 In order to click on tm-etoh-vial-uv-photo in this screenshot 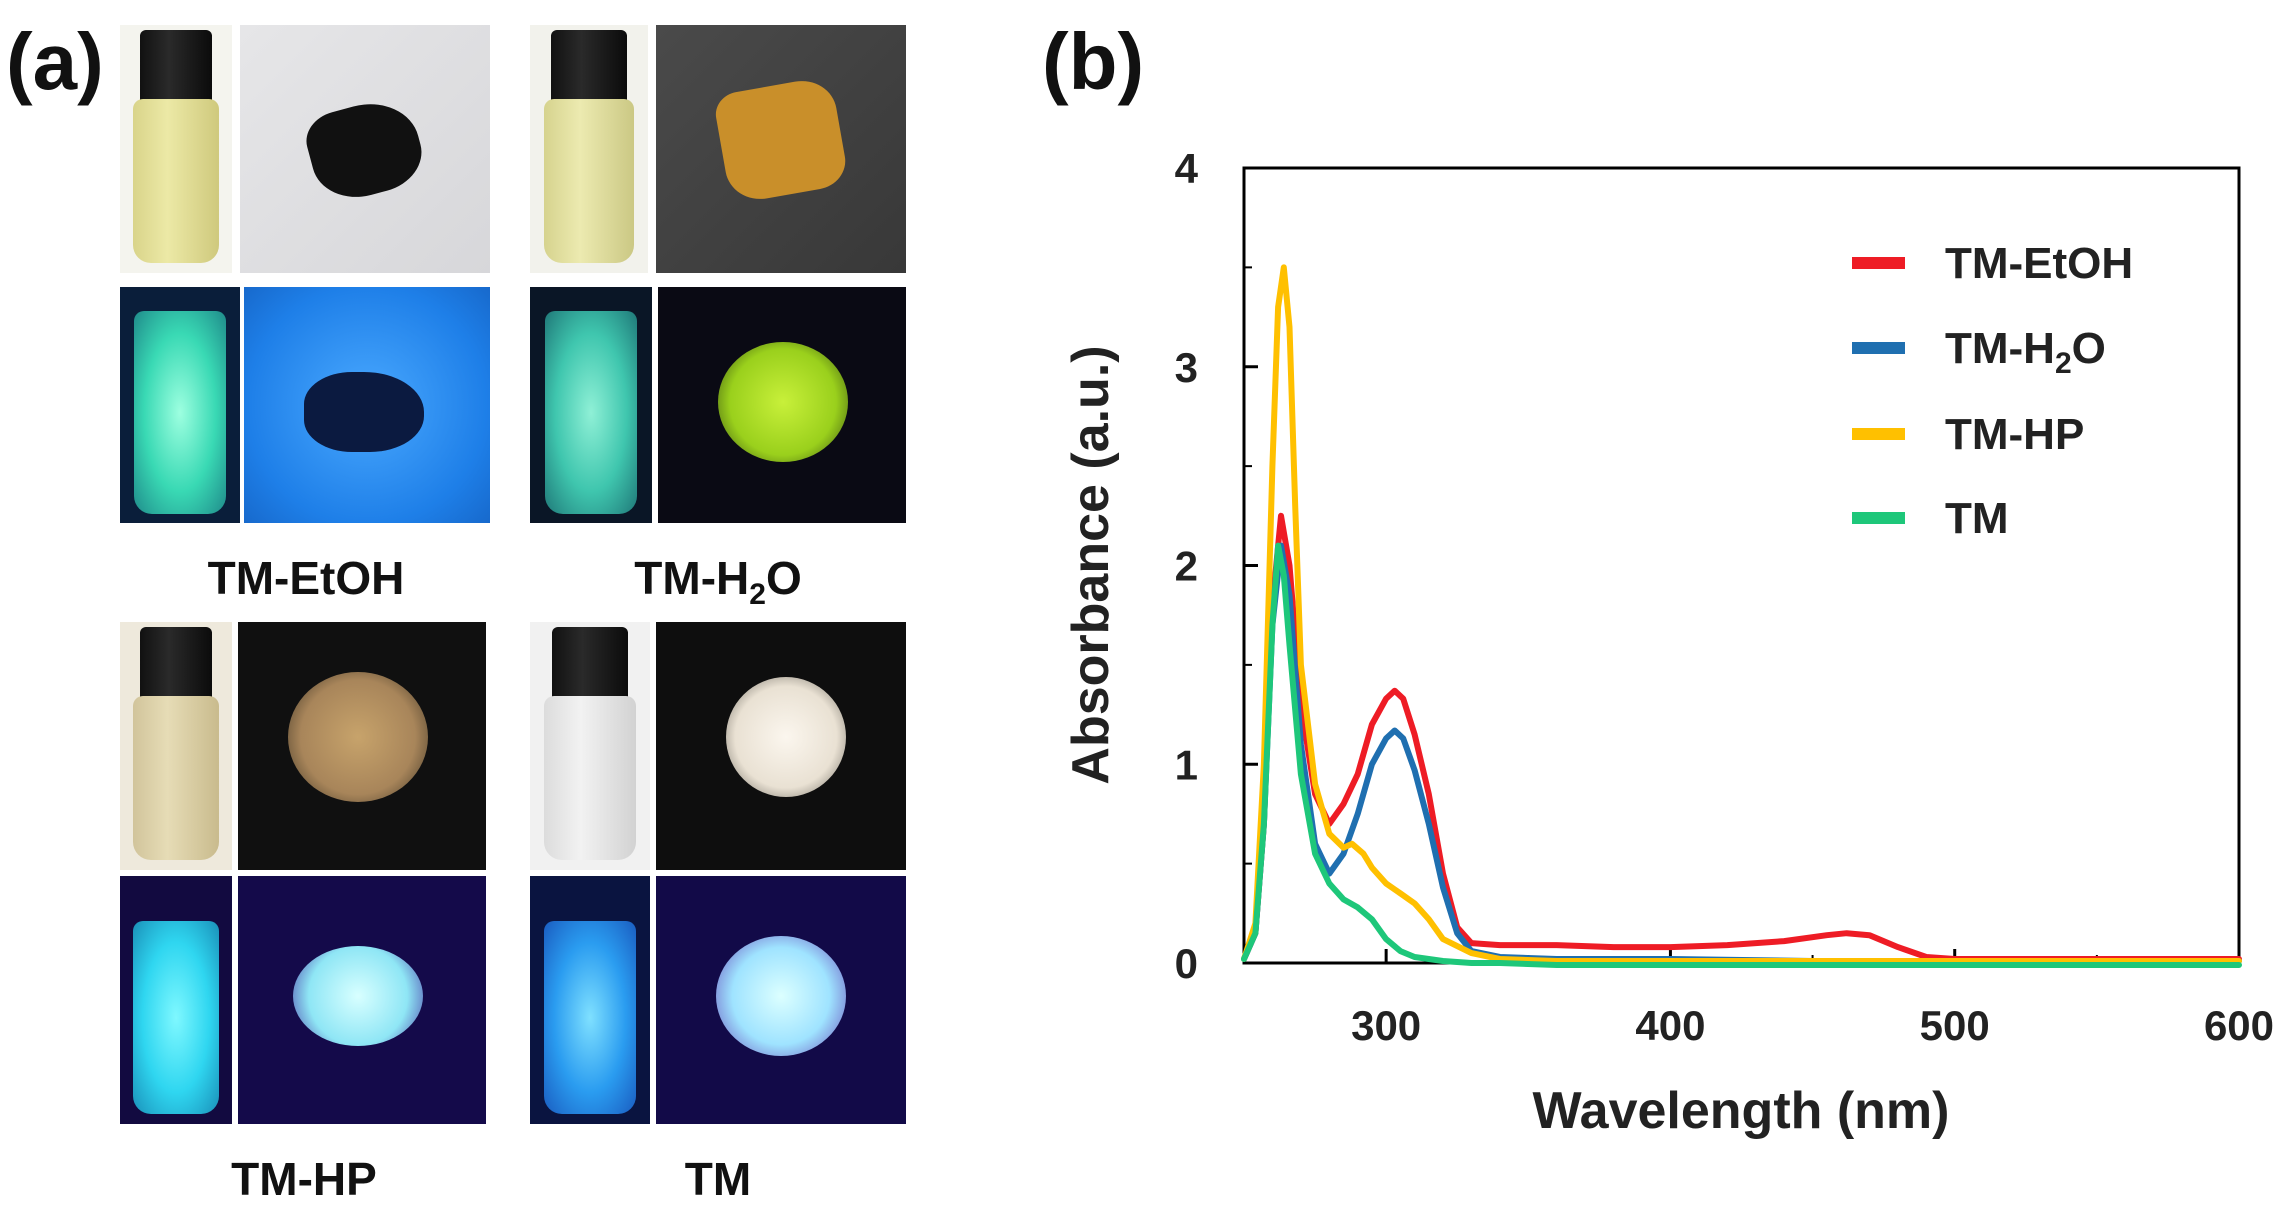, I will do `click(180, 405)`.